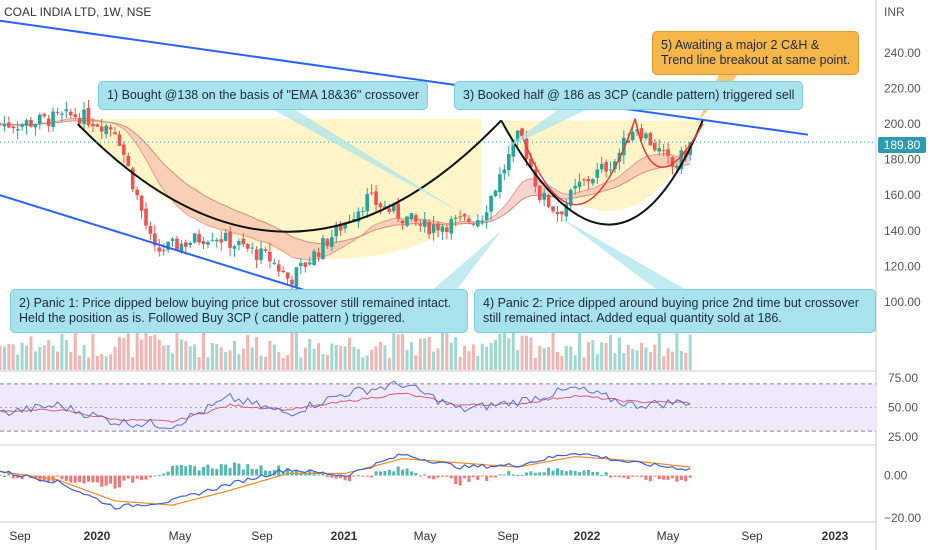 The height and width of the screenshot is (550, 932). I want to click on x-tick-label: 2023, so click(835, 536).